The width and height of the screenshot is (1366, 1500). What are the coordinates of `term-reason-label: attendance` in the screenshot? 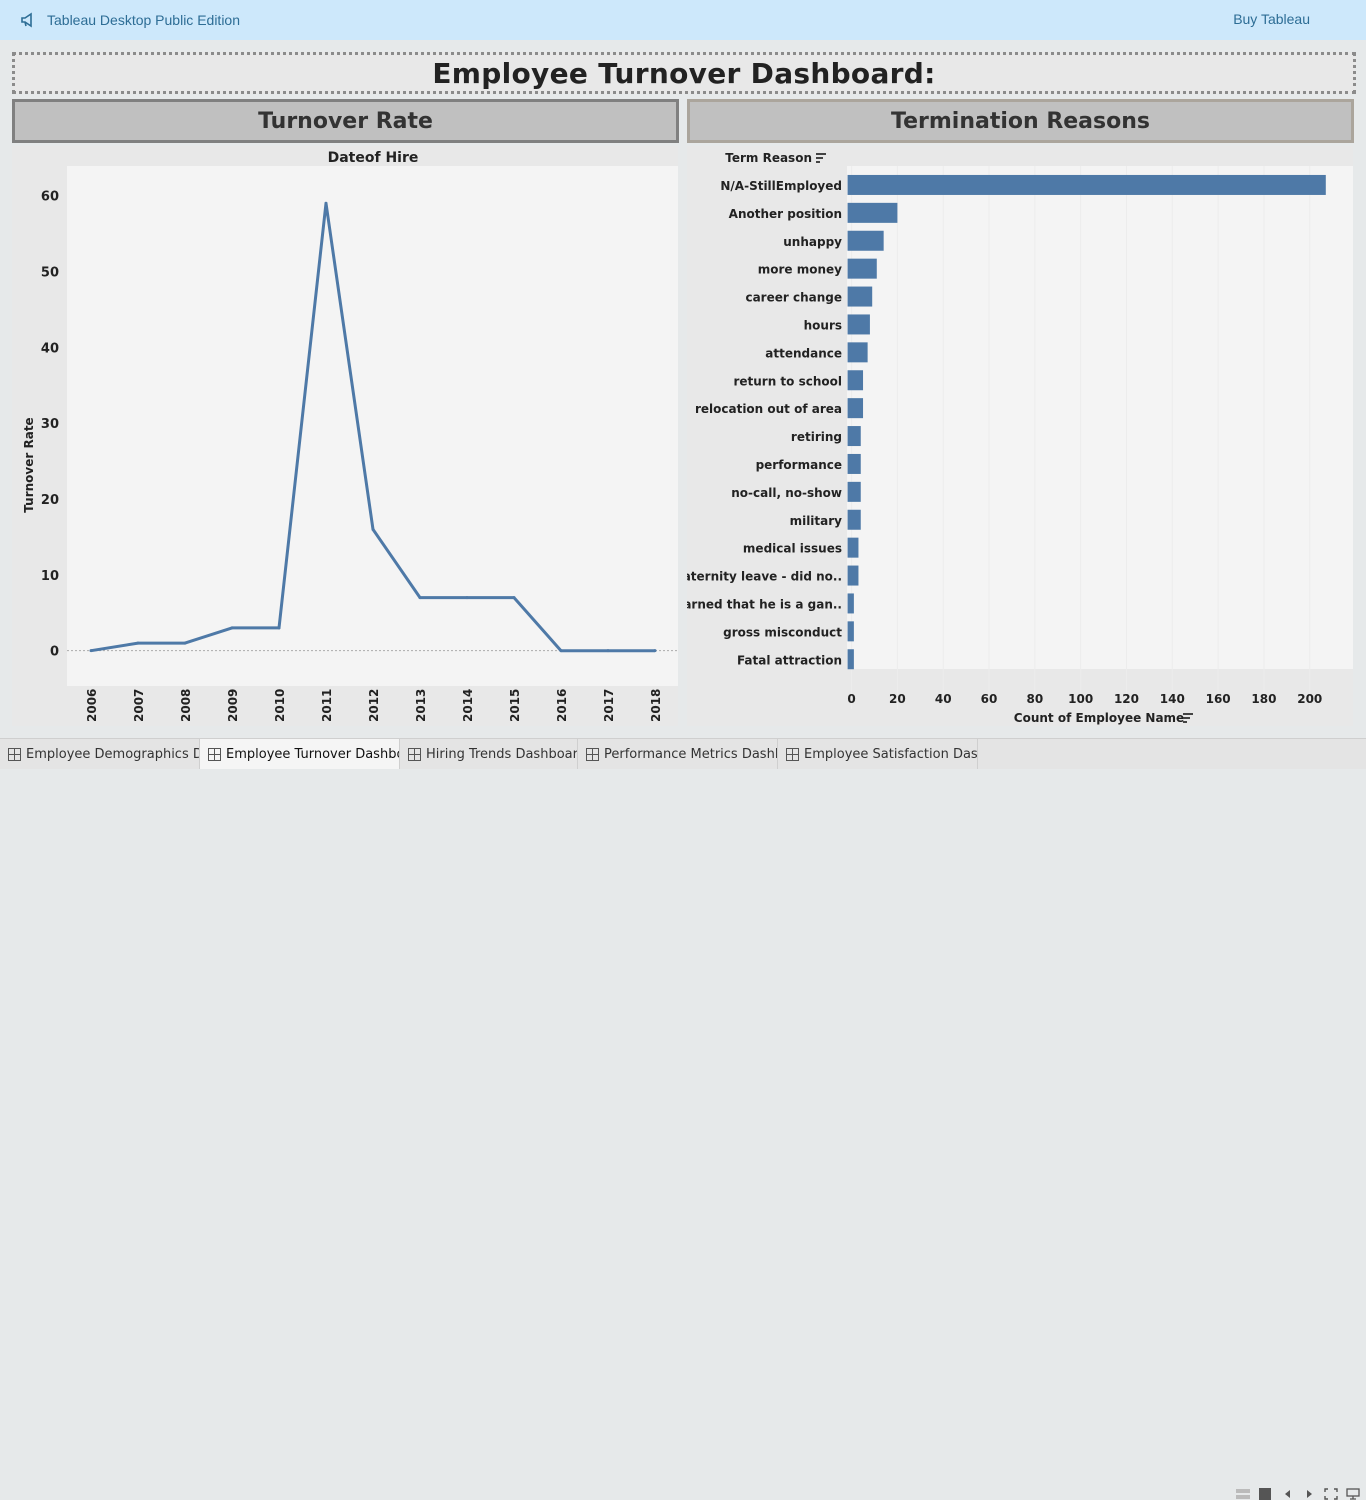 It's located at (803, 353).